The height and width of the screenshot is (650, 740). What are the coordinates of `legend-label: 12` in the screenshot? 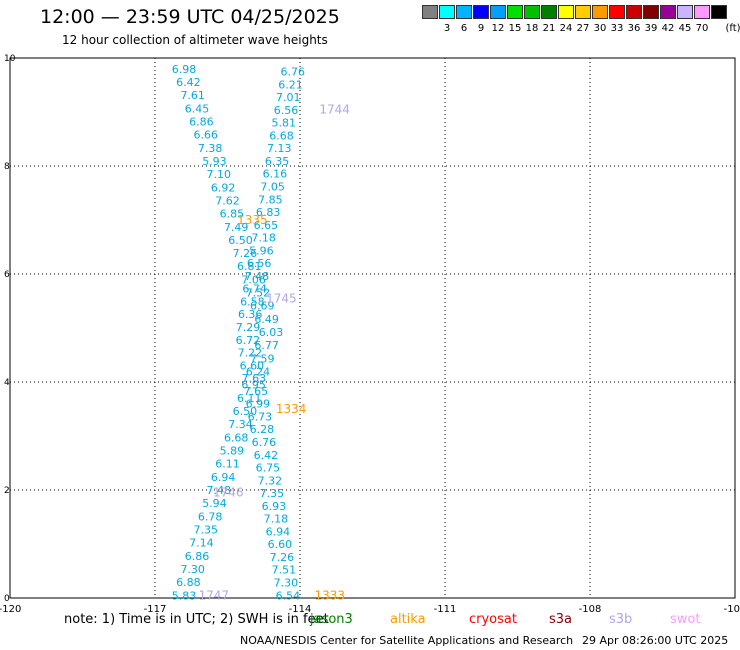 It's located at (498, 28).